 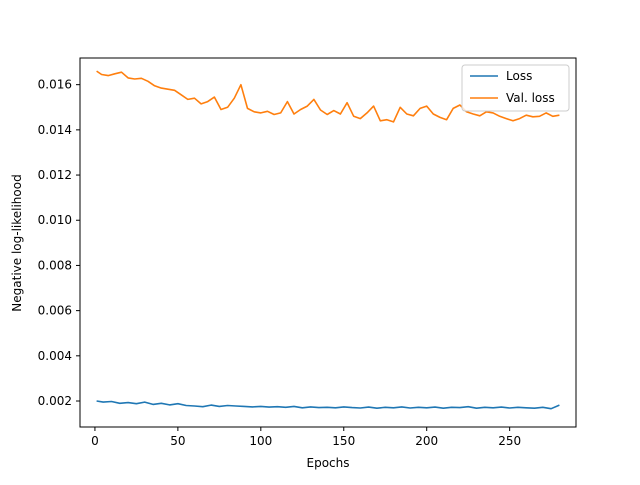 I want to click on legend: Loss Val. loss, so click(x=515, y=88).